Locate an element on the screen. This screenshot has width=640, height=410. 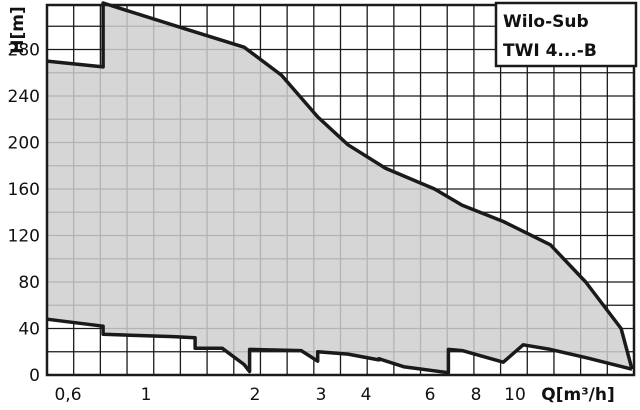
x-tick-label: 10 is located at coordinates (515, 395).